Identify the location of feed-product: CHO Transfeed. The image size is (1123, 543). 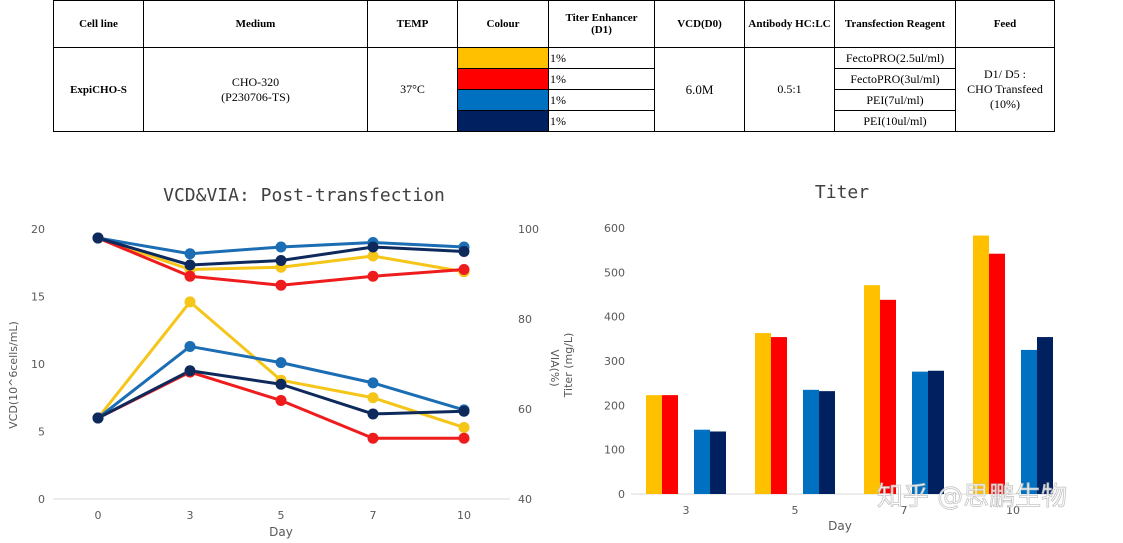
(1005, 89).